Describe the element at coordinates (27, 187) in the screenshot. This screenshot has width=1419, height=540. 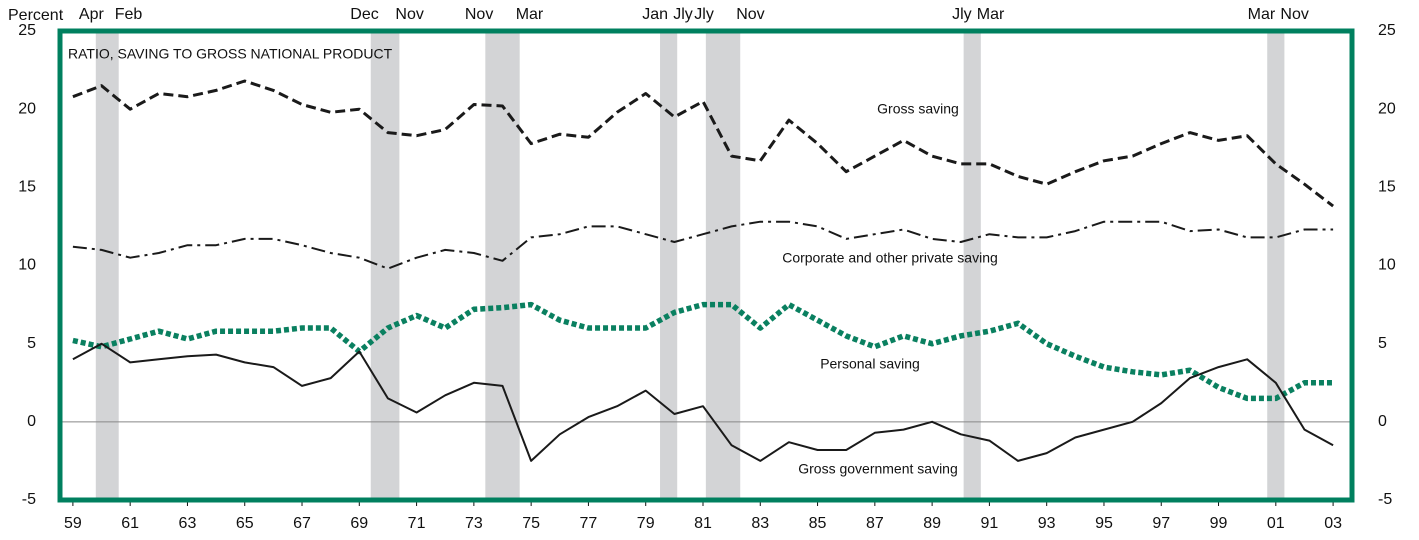
I see `y-tick-label: 15` at that location.